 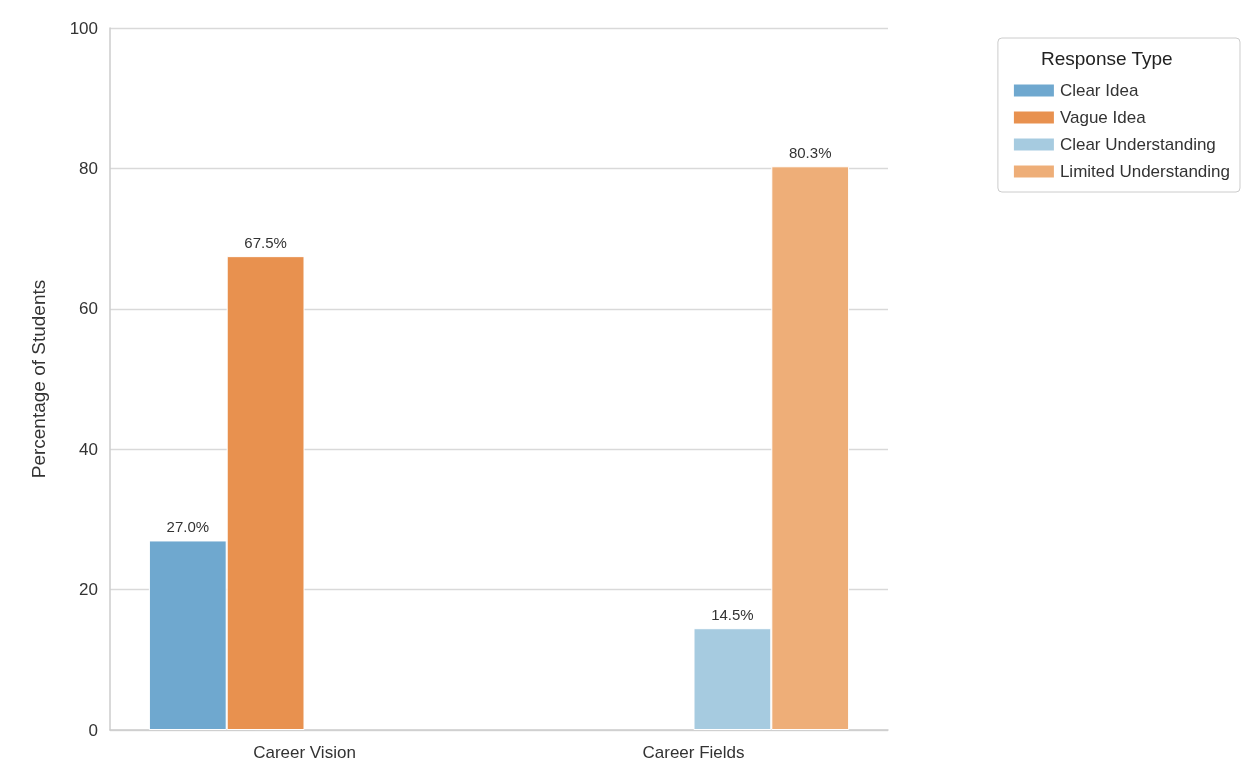 I want to click on data-label: 80.3%, so click(x=810, y=153).